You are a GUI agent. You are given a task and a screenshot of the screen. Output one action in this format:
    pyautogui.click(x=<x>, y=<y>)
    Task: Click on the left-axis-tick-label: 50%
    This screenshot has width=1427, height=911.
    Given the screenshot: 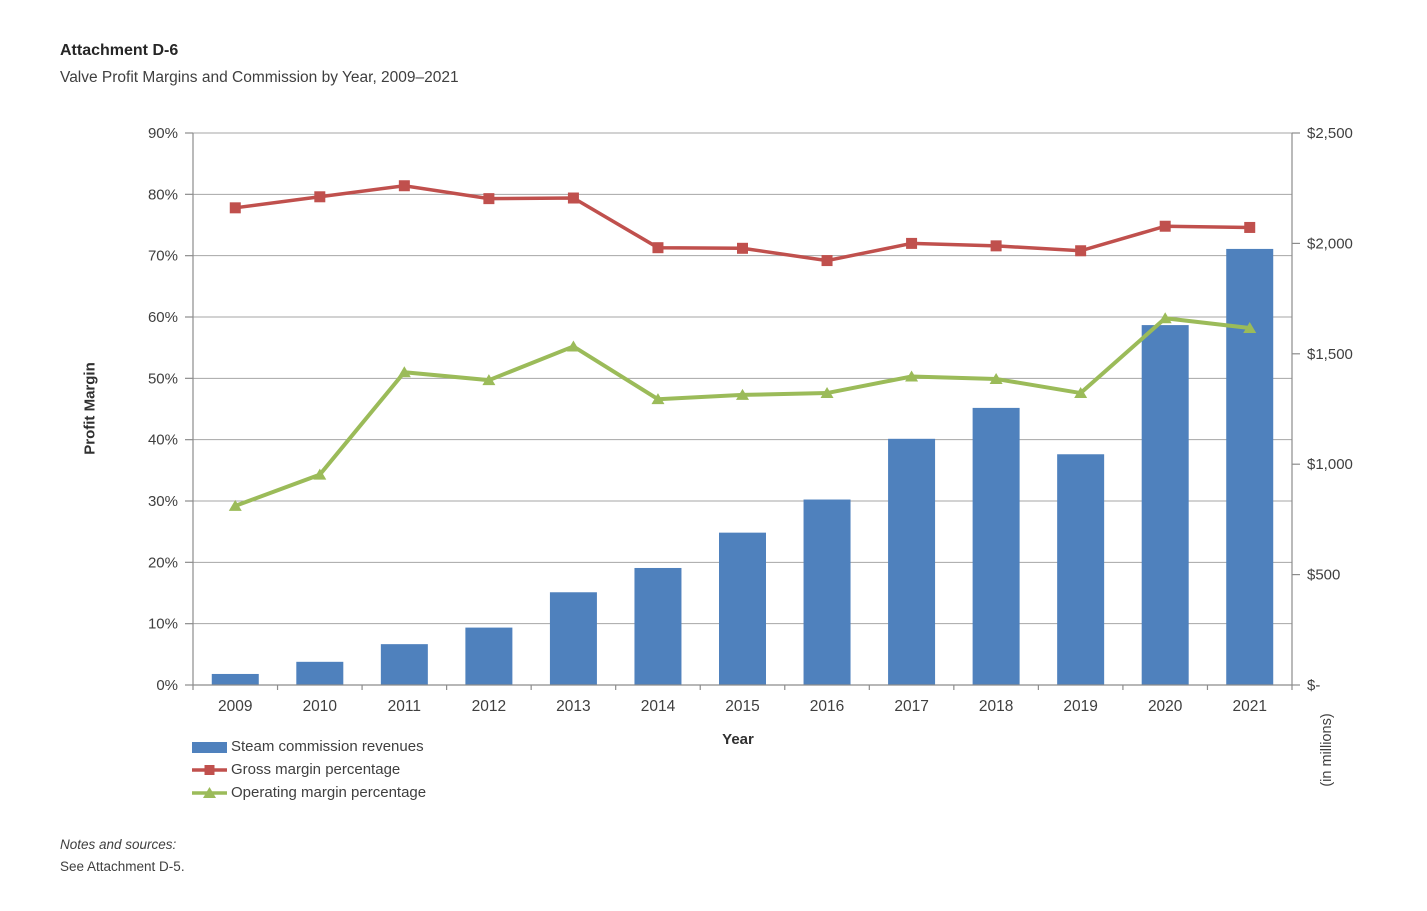 What is the action you would take?
    pyautogui.click(x=163, y=378)
    